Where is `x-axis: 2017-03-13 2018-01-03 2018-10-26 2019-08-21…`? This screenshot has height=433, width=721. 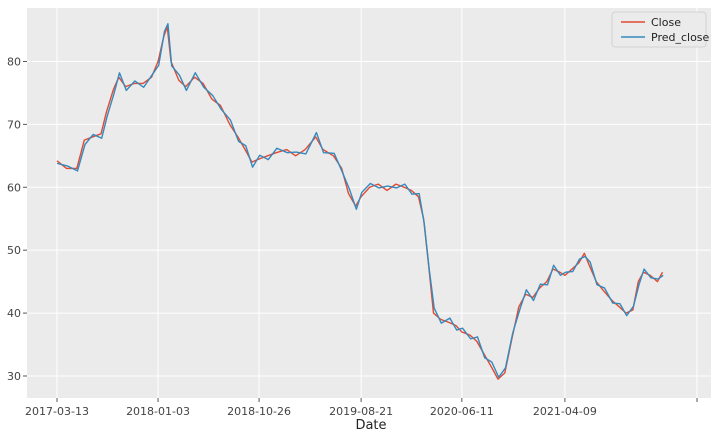 x-axis: 2017-03-13 2018-01-03 2018-10-26 2019-08-21… is located at coordinates (361, 408).